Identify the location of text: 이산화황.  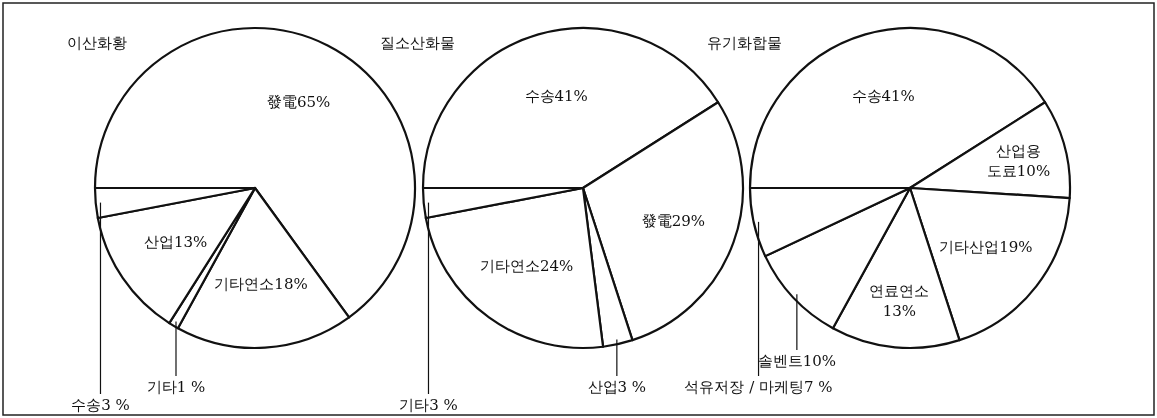
(97, 43).